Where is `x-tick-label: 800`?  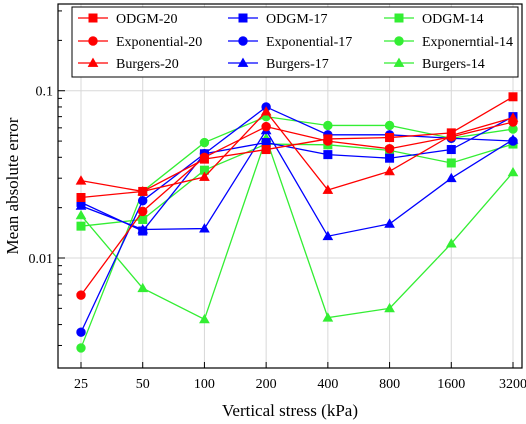
x-tick-label: 800 is located at coordinates (389, 384).